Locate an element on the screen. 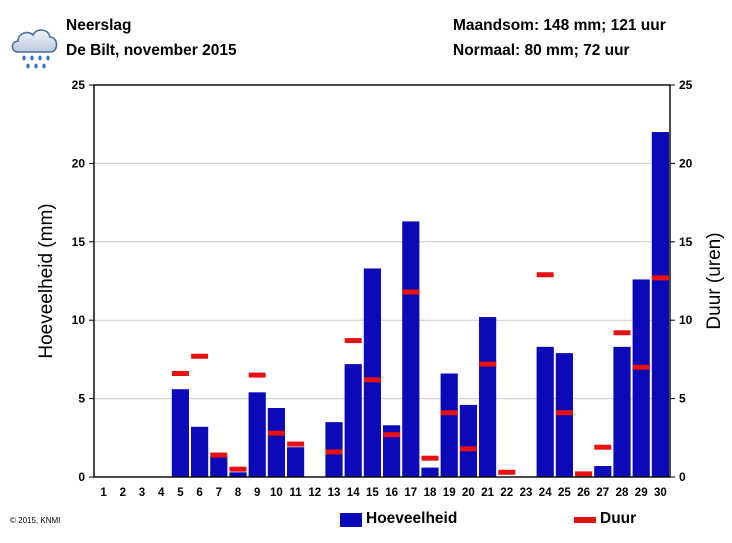  x-tick-label: 19 is located at coordinates (449, 493).